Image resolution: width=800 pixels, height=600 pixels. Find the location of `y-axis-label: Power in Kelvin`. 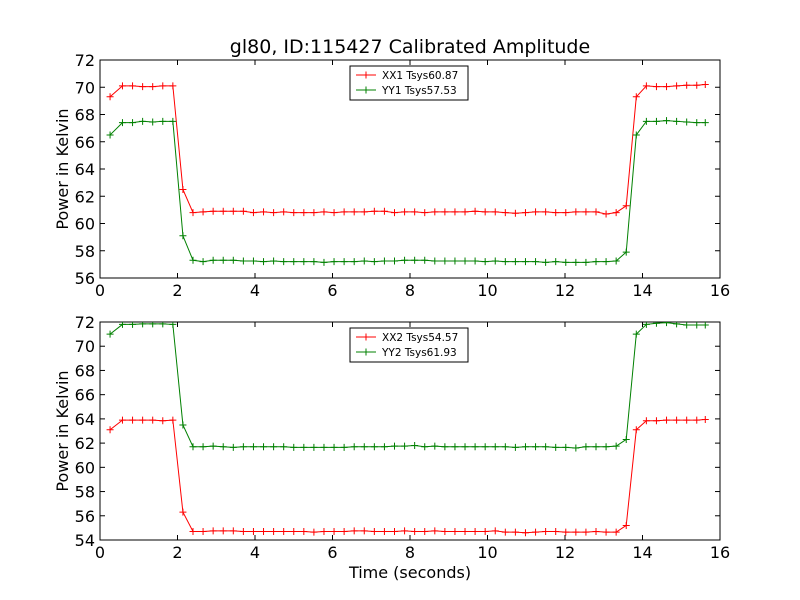

y-axis-label: Power in Kelvin is located at coordinates (62, 430).